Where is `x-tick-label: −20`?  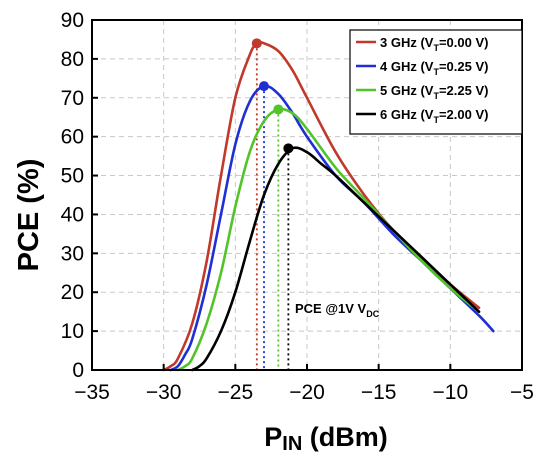
x-tick-label: −20 is located at coordinates (307, 392).